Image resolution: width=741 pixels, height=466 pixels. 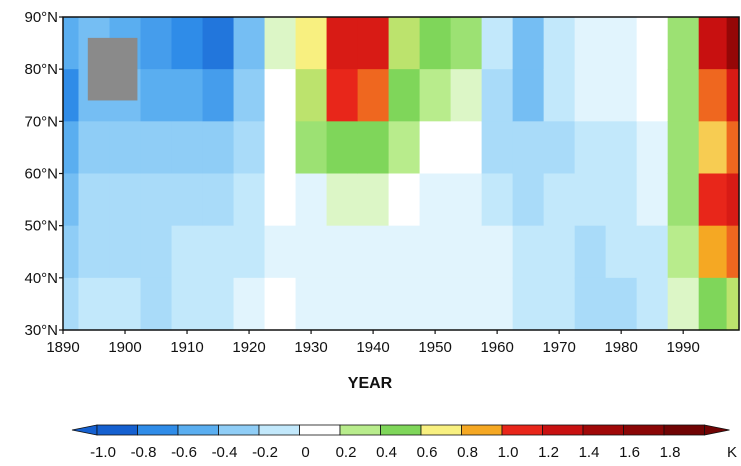 I want to click on colorbar-tick-label: 1.0, so click(x=508, y=452).